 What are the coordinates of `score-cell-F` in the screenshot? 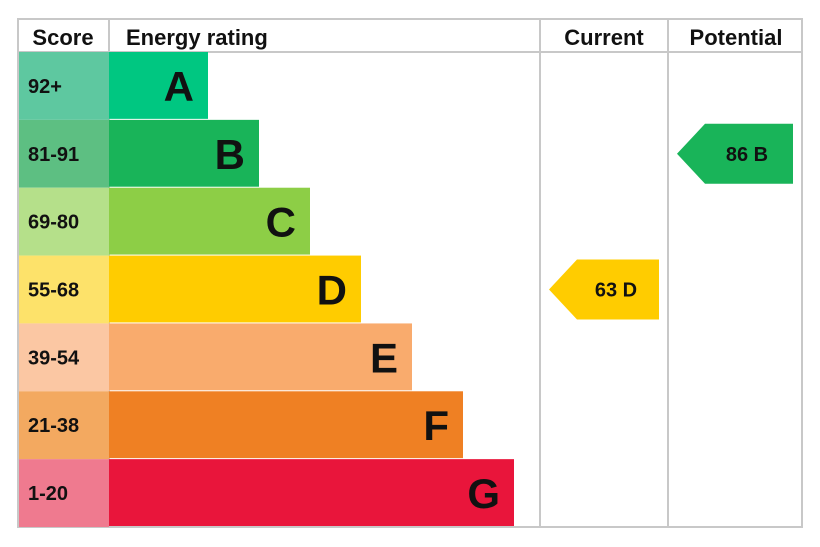 It's located at (64, 425).